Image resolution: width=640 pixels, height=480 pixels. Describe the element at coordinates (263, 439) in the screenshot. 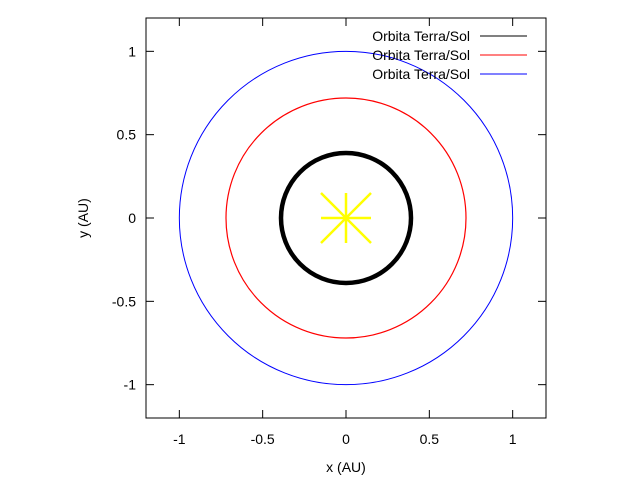

I see `x-tick-label: -0.5` at that location.